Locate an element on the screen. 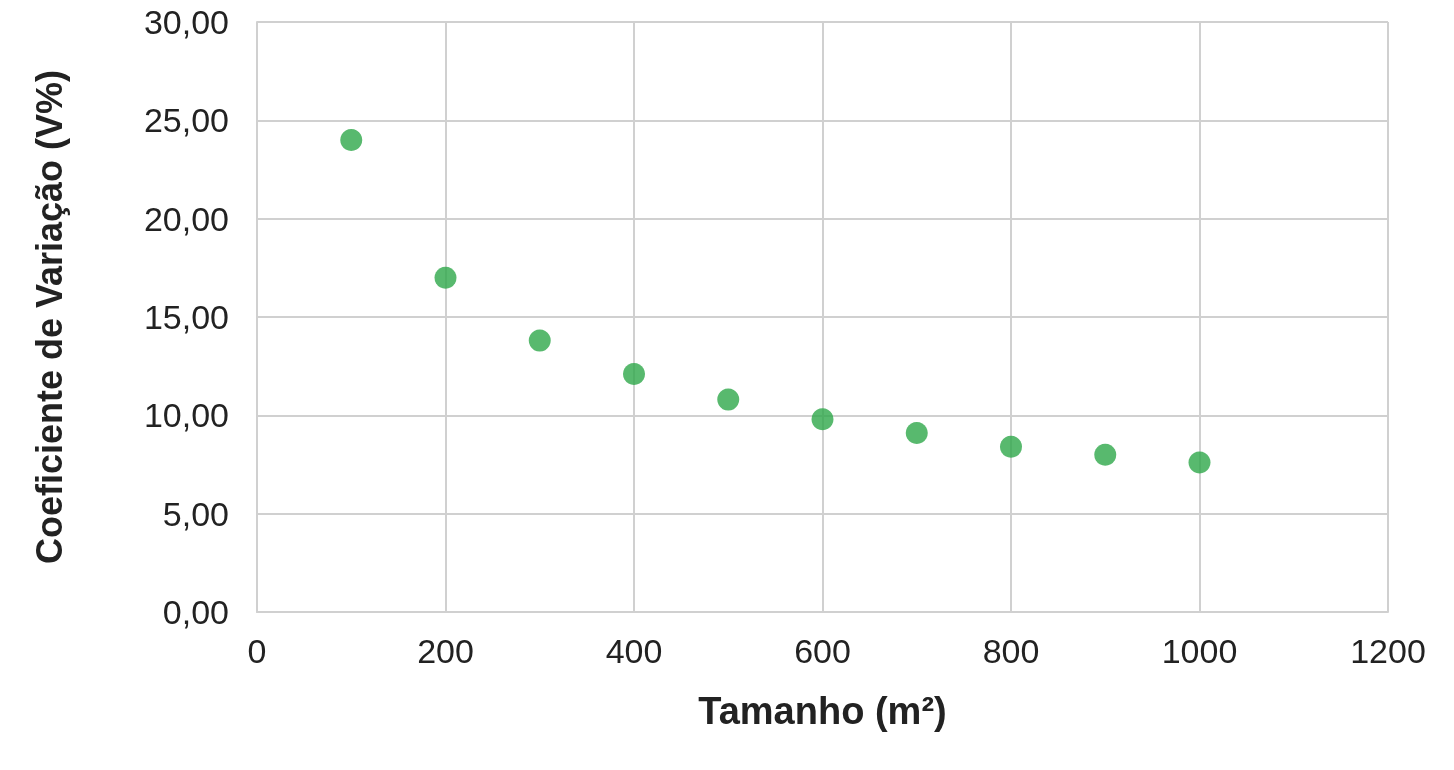 Image resolution: width=1454 pixels, height=770 pixels. x-tick-label: 1000 is located at coordinates (1199, 651).